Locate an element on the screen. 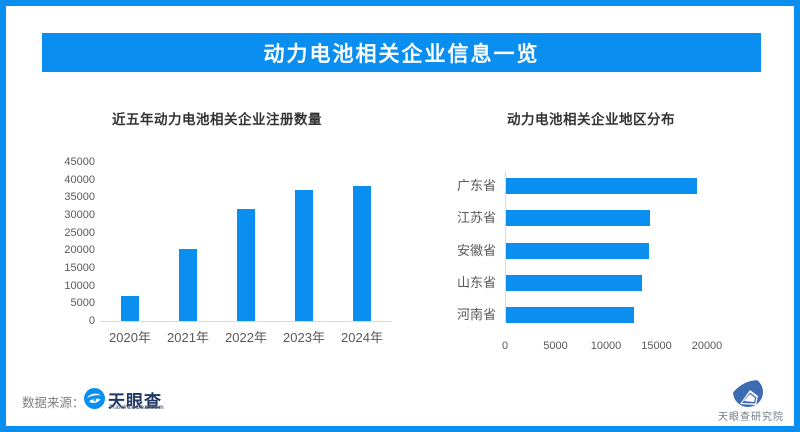 The height and width of the screenshot is (432, 800). y-tick-label: 20000 is located at coordinates (79, 250).